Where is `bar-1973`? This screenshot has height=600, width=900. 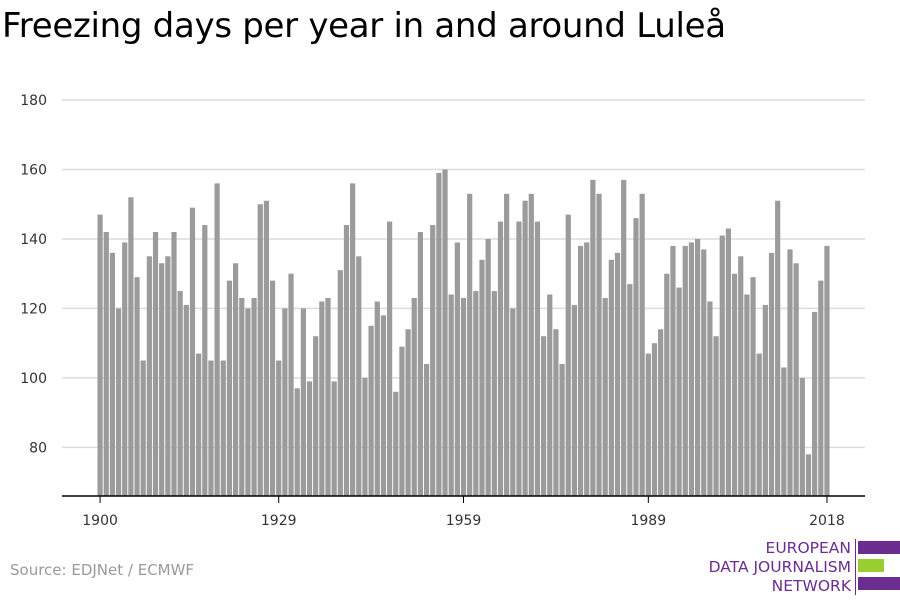
bar-1973 is located at coordinates (550, 395).